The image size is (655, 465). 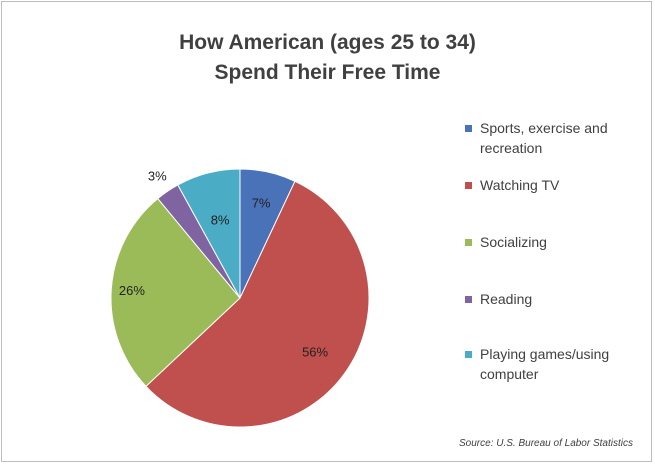 I want to click on slice-label-reading: 3%, so click(x=157, y=175).